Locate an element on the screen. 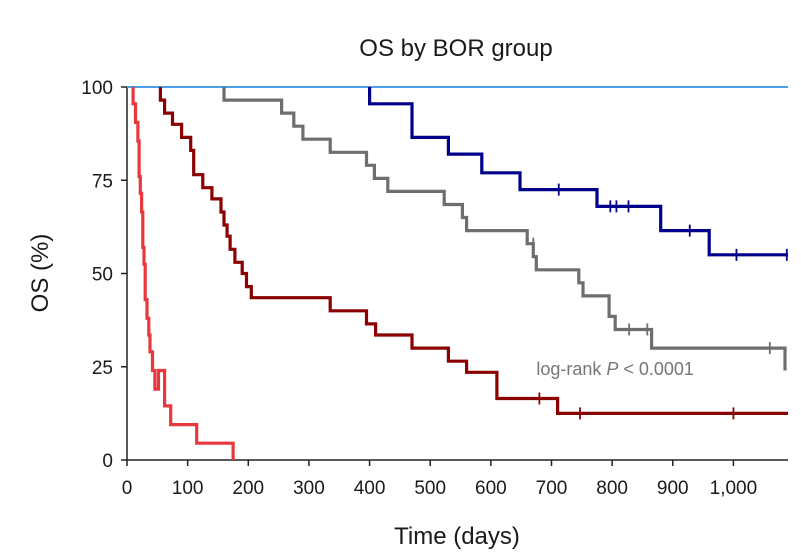 This screenshot has width=801, height=553. series-red is located at coordinates (183, 273).